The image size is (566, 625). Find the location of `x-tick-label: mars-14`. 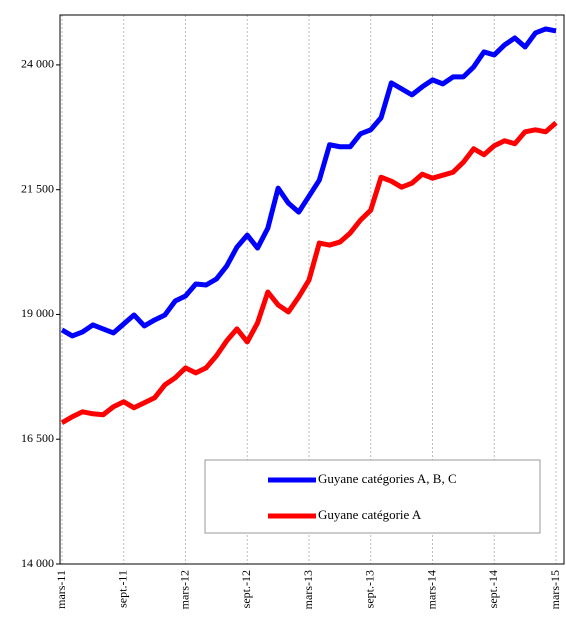

x-tick-label: mars-14 is located at coordinates (431, 589).